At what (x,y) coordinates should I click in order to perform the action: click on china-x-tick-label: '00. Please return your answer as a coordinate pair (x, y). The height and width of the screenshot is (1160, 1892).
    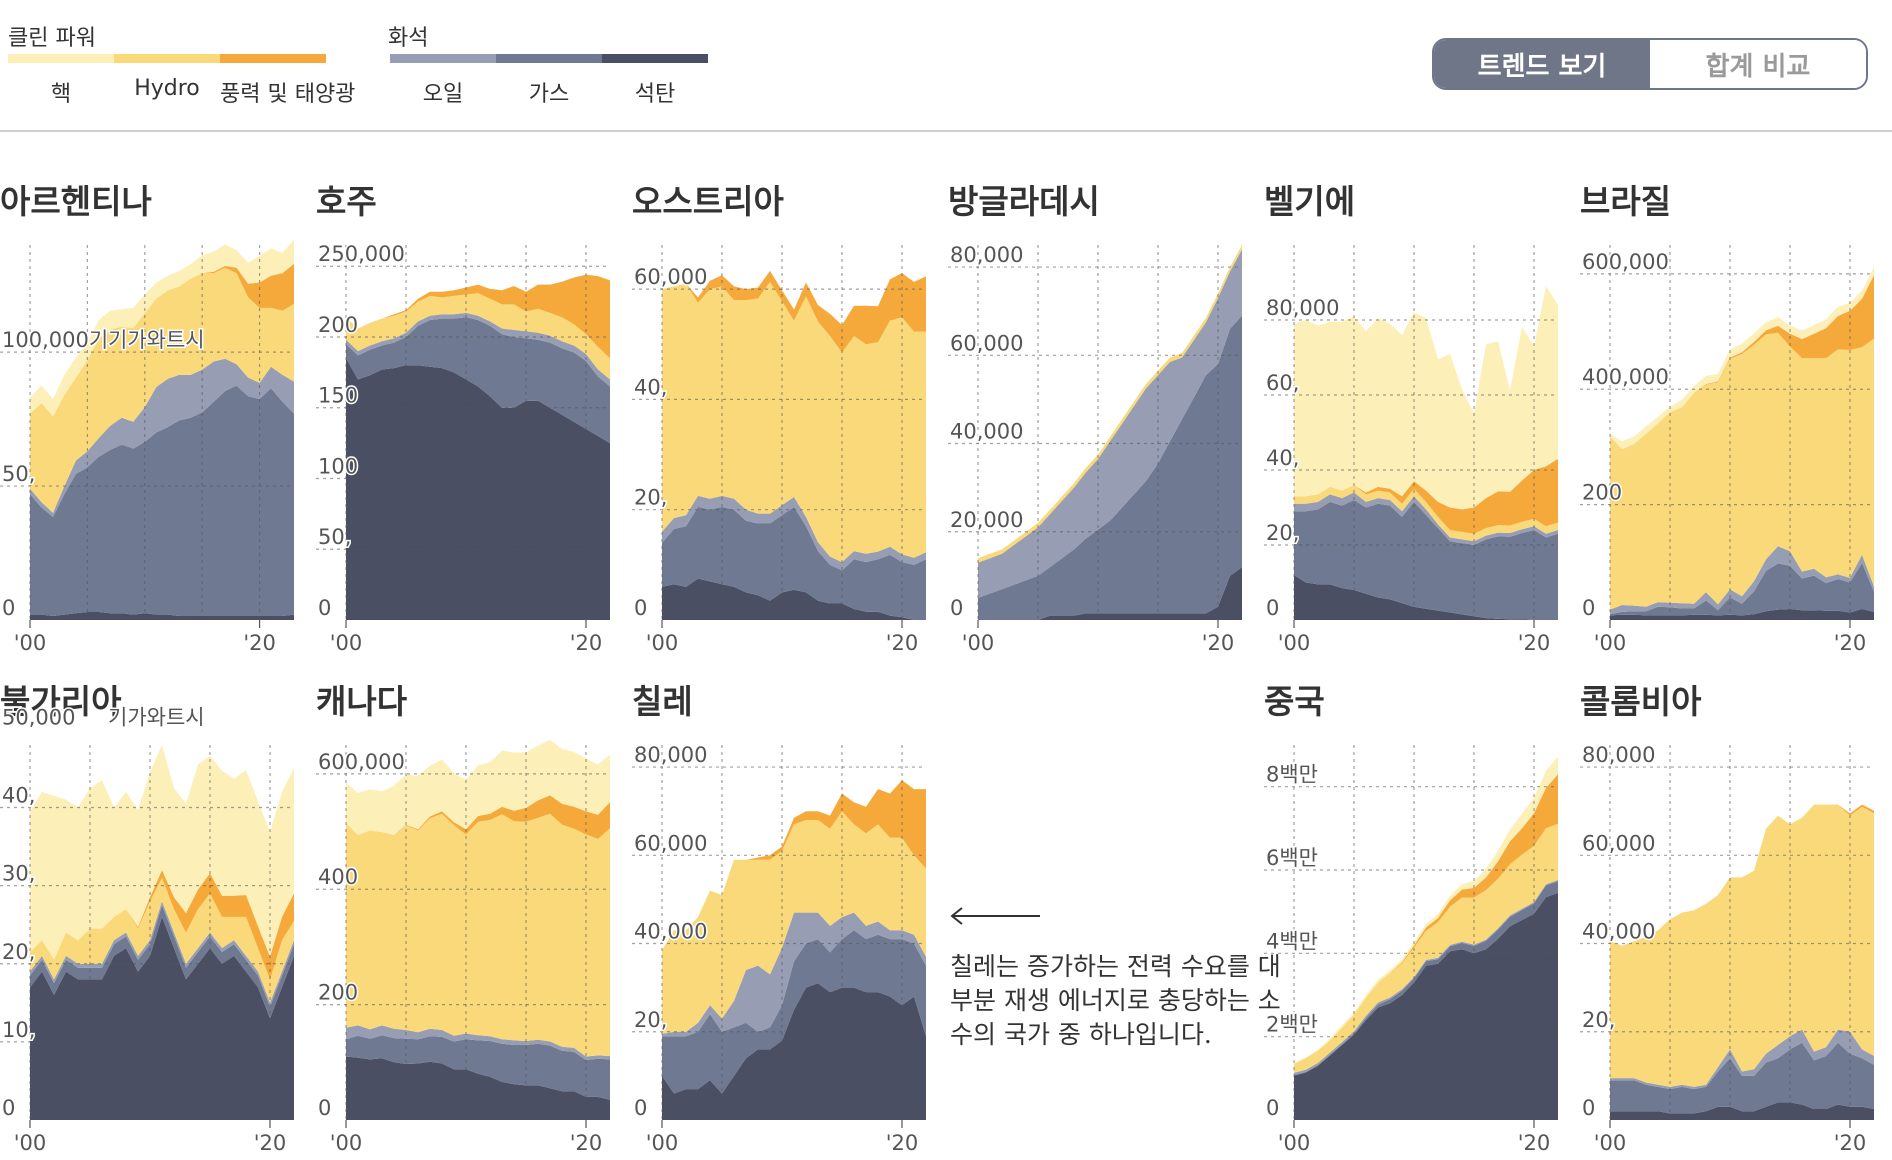
    Looking at the image, I should click on (1294, 1143).